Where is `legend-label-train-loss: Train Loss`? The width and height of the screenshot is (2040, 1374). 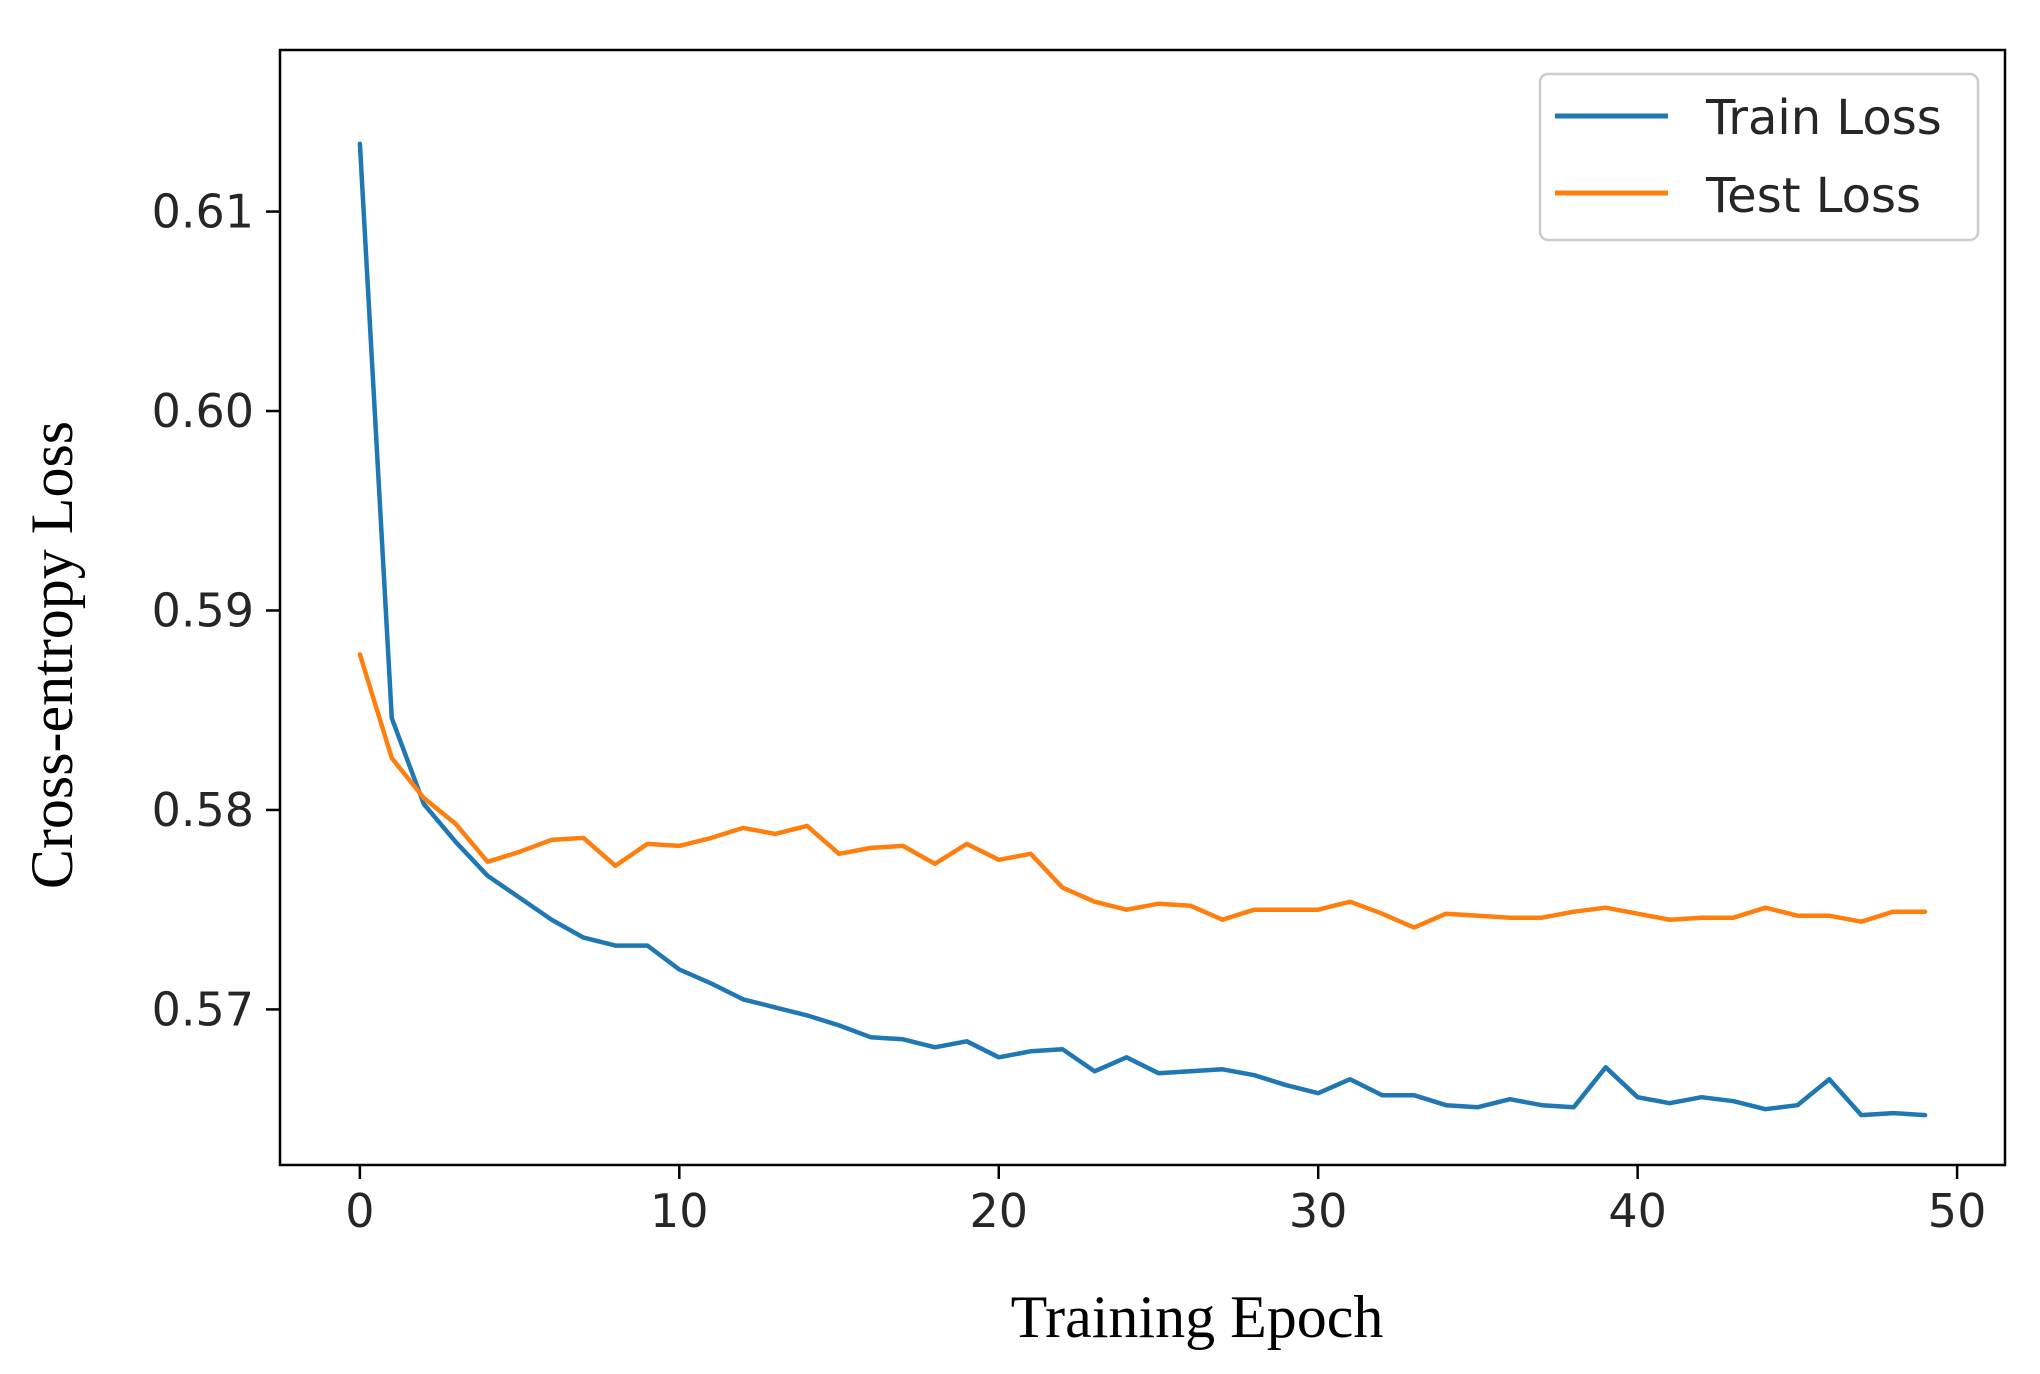 legend-label-train-loss: Train Loss is located at coordinates (1823, 118).